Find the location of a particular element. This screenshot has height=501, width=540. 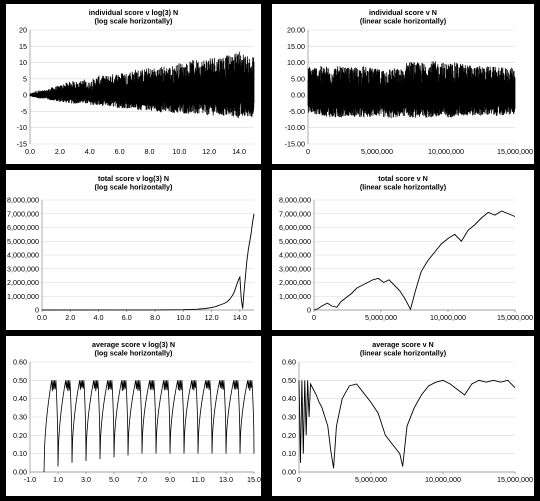

y-tick-label: 5 is located at coordinates (25, 78).